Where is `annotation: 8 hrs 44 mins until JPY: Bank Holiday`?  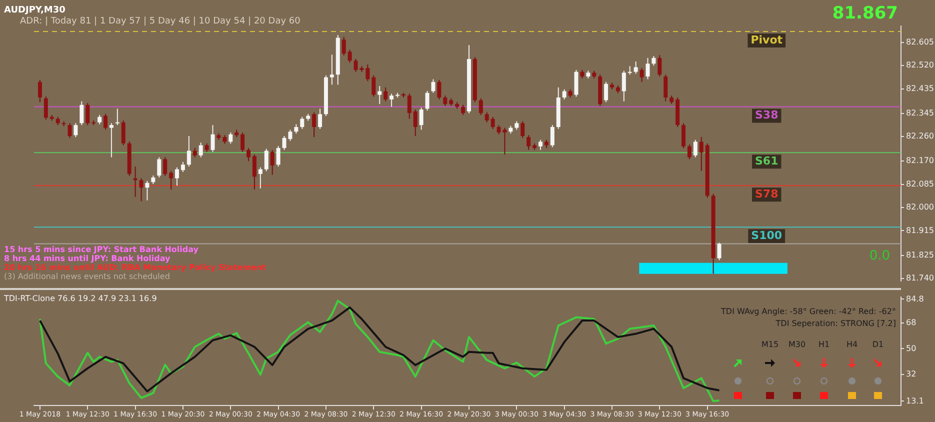 annotation: 8 hrs 44 mins until JPY: Bank Holiday is located at coordinates (88, 259).